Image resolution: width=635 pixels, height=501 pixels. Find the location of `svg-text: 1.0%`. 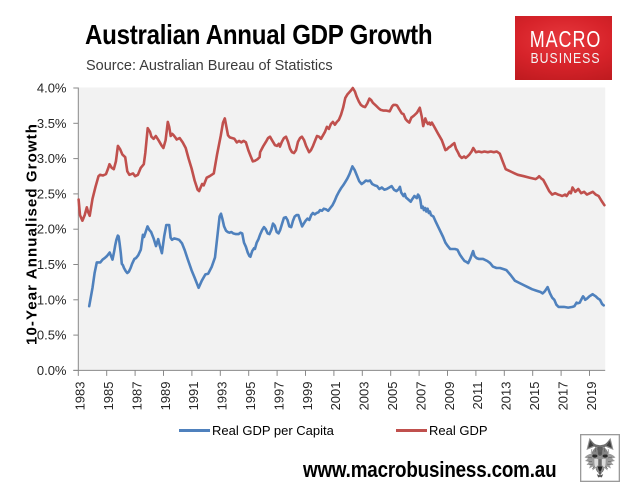

svg-text: 1.0% is located at coordinates (52, 299).